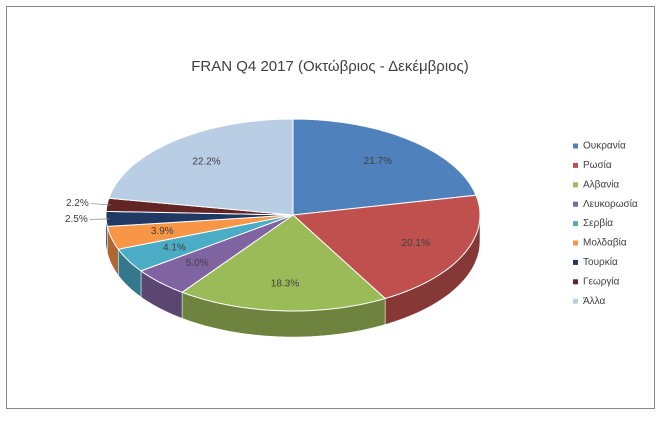 The image size is (662, 421). What do you see at coordinates (594, 301) in the screenshot?
I see `legend-label: Άλλα` at bounding box center [594, 301].